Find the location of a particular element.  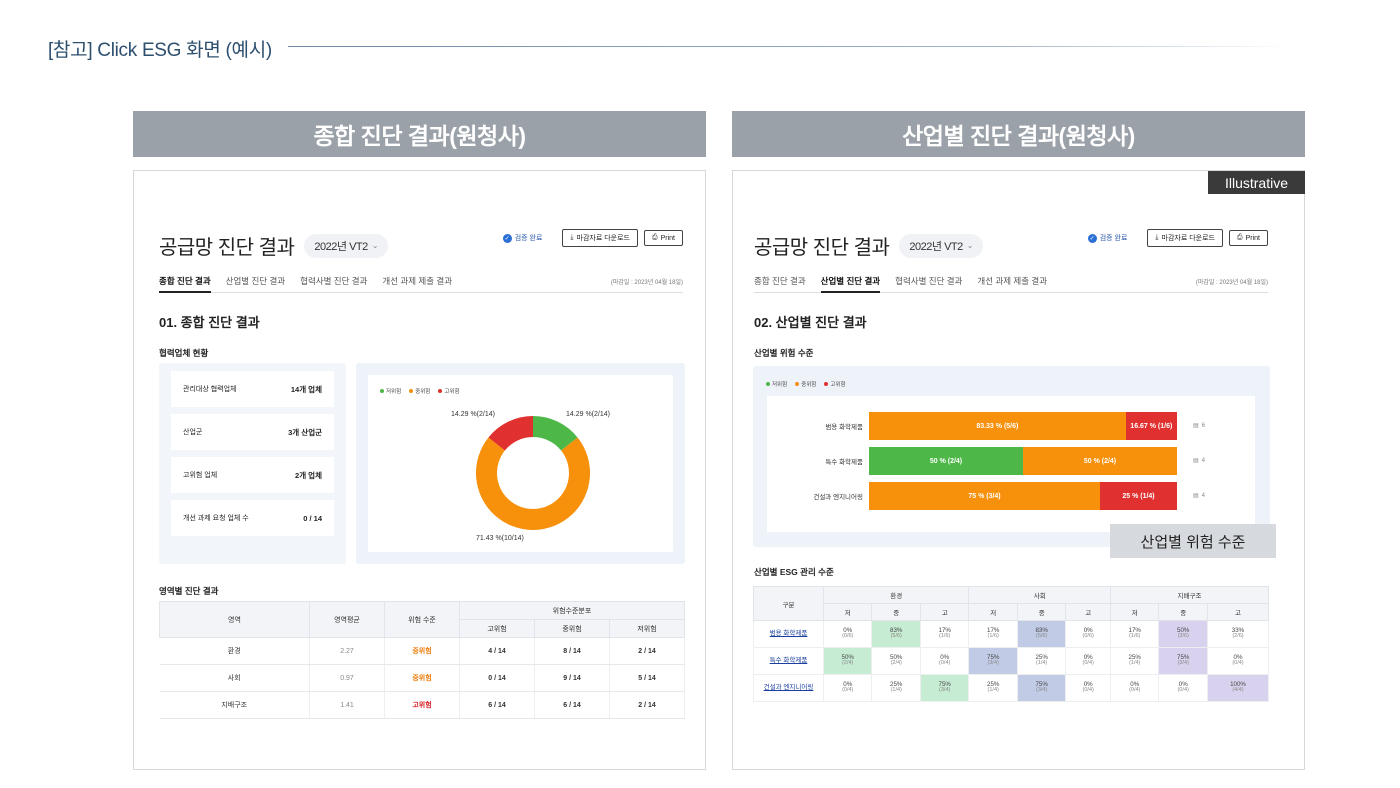

left-period-value: 2022년 VT2 is located at coordinates (341, 246).